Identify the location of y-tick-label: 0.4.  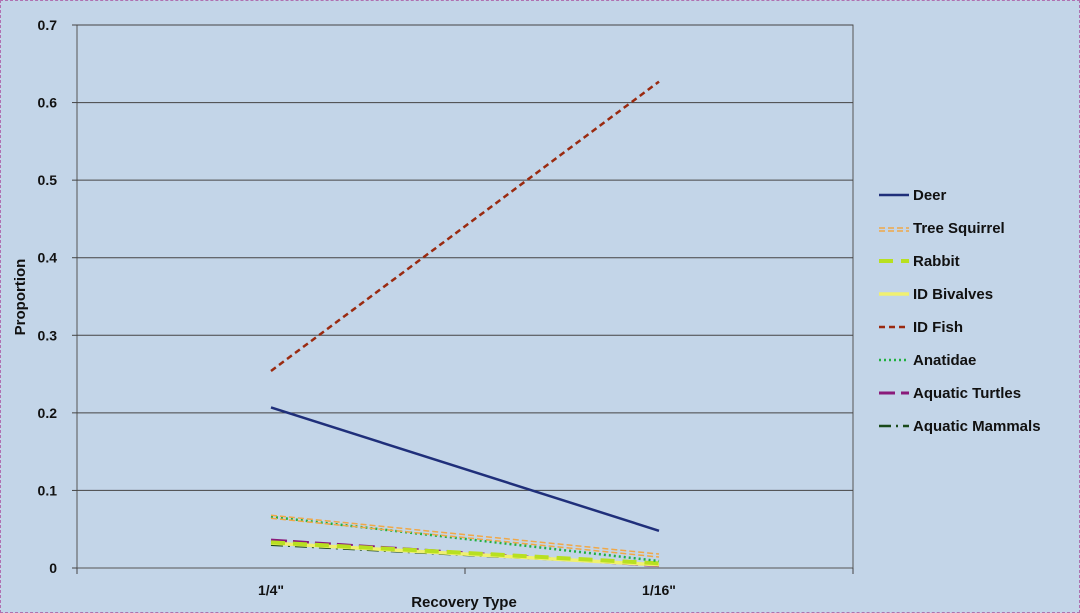
(48, 258).